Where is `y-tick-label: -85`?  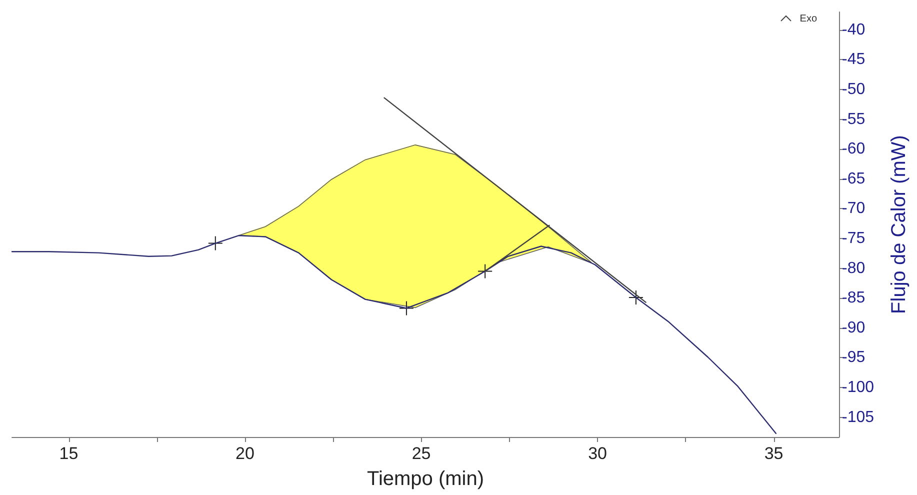 y-tick-label: -85 is located at coordinates (854, 298).